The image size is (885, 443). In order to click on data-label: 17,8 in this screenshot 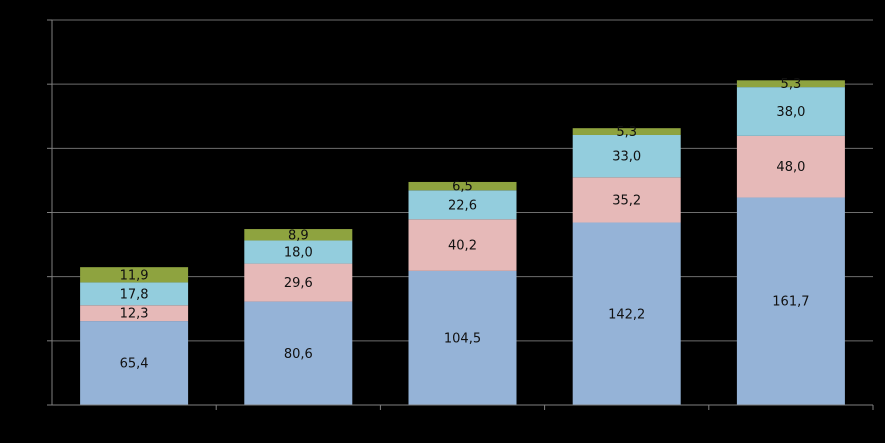, I will do `click(134, 294)`.